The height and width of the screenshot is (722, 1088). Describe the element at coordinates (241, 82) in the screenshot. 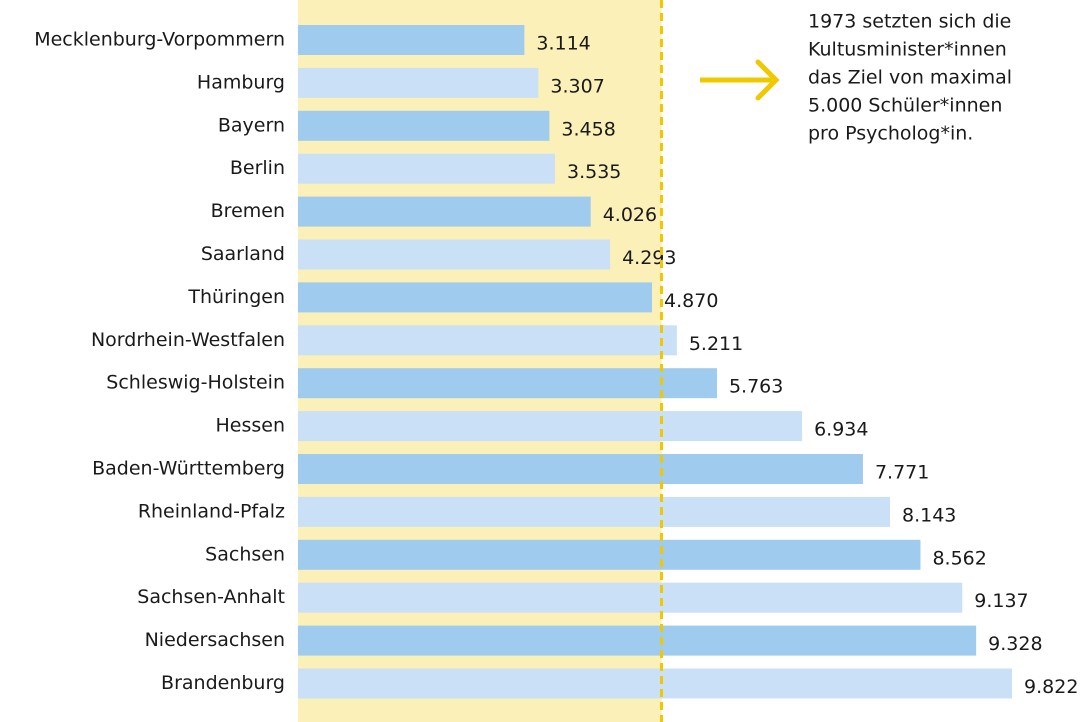

I see `category-label: Hamburg` at that location.